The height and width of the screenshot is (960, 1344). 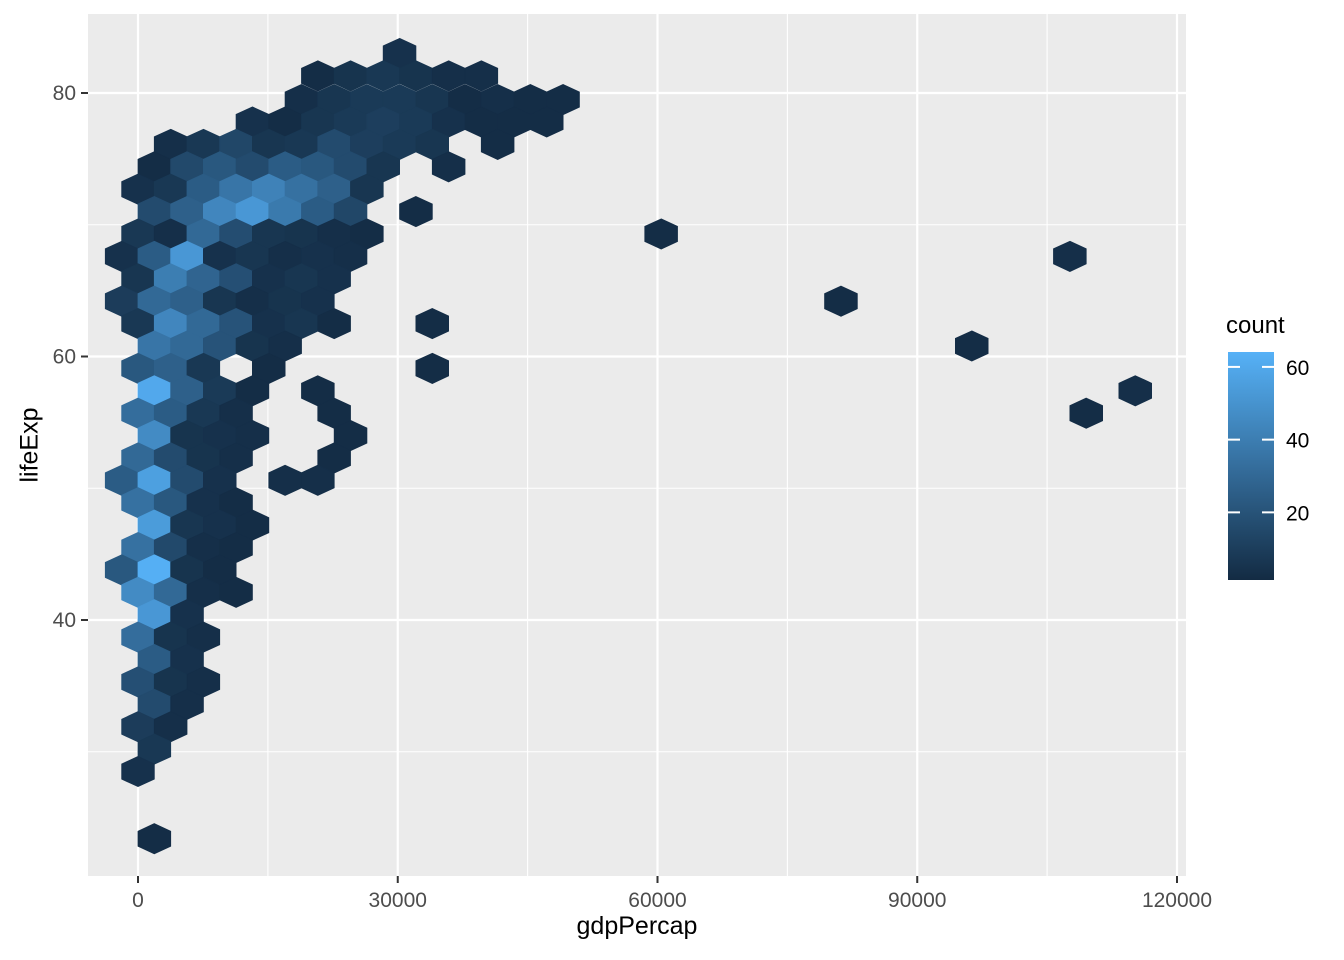 What do you see at coordinates (917, 900) in the screenshot?
I see `x-tick-label: 90000` at bounding box center [917, 900].